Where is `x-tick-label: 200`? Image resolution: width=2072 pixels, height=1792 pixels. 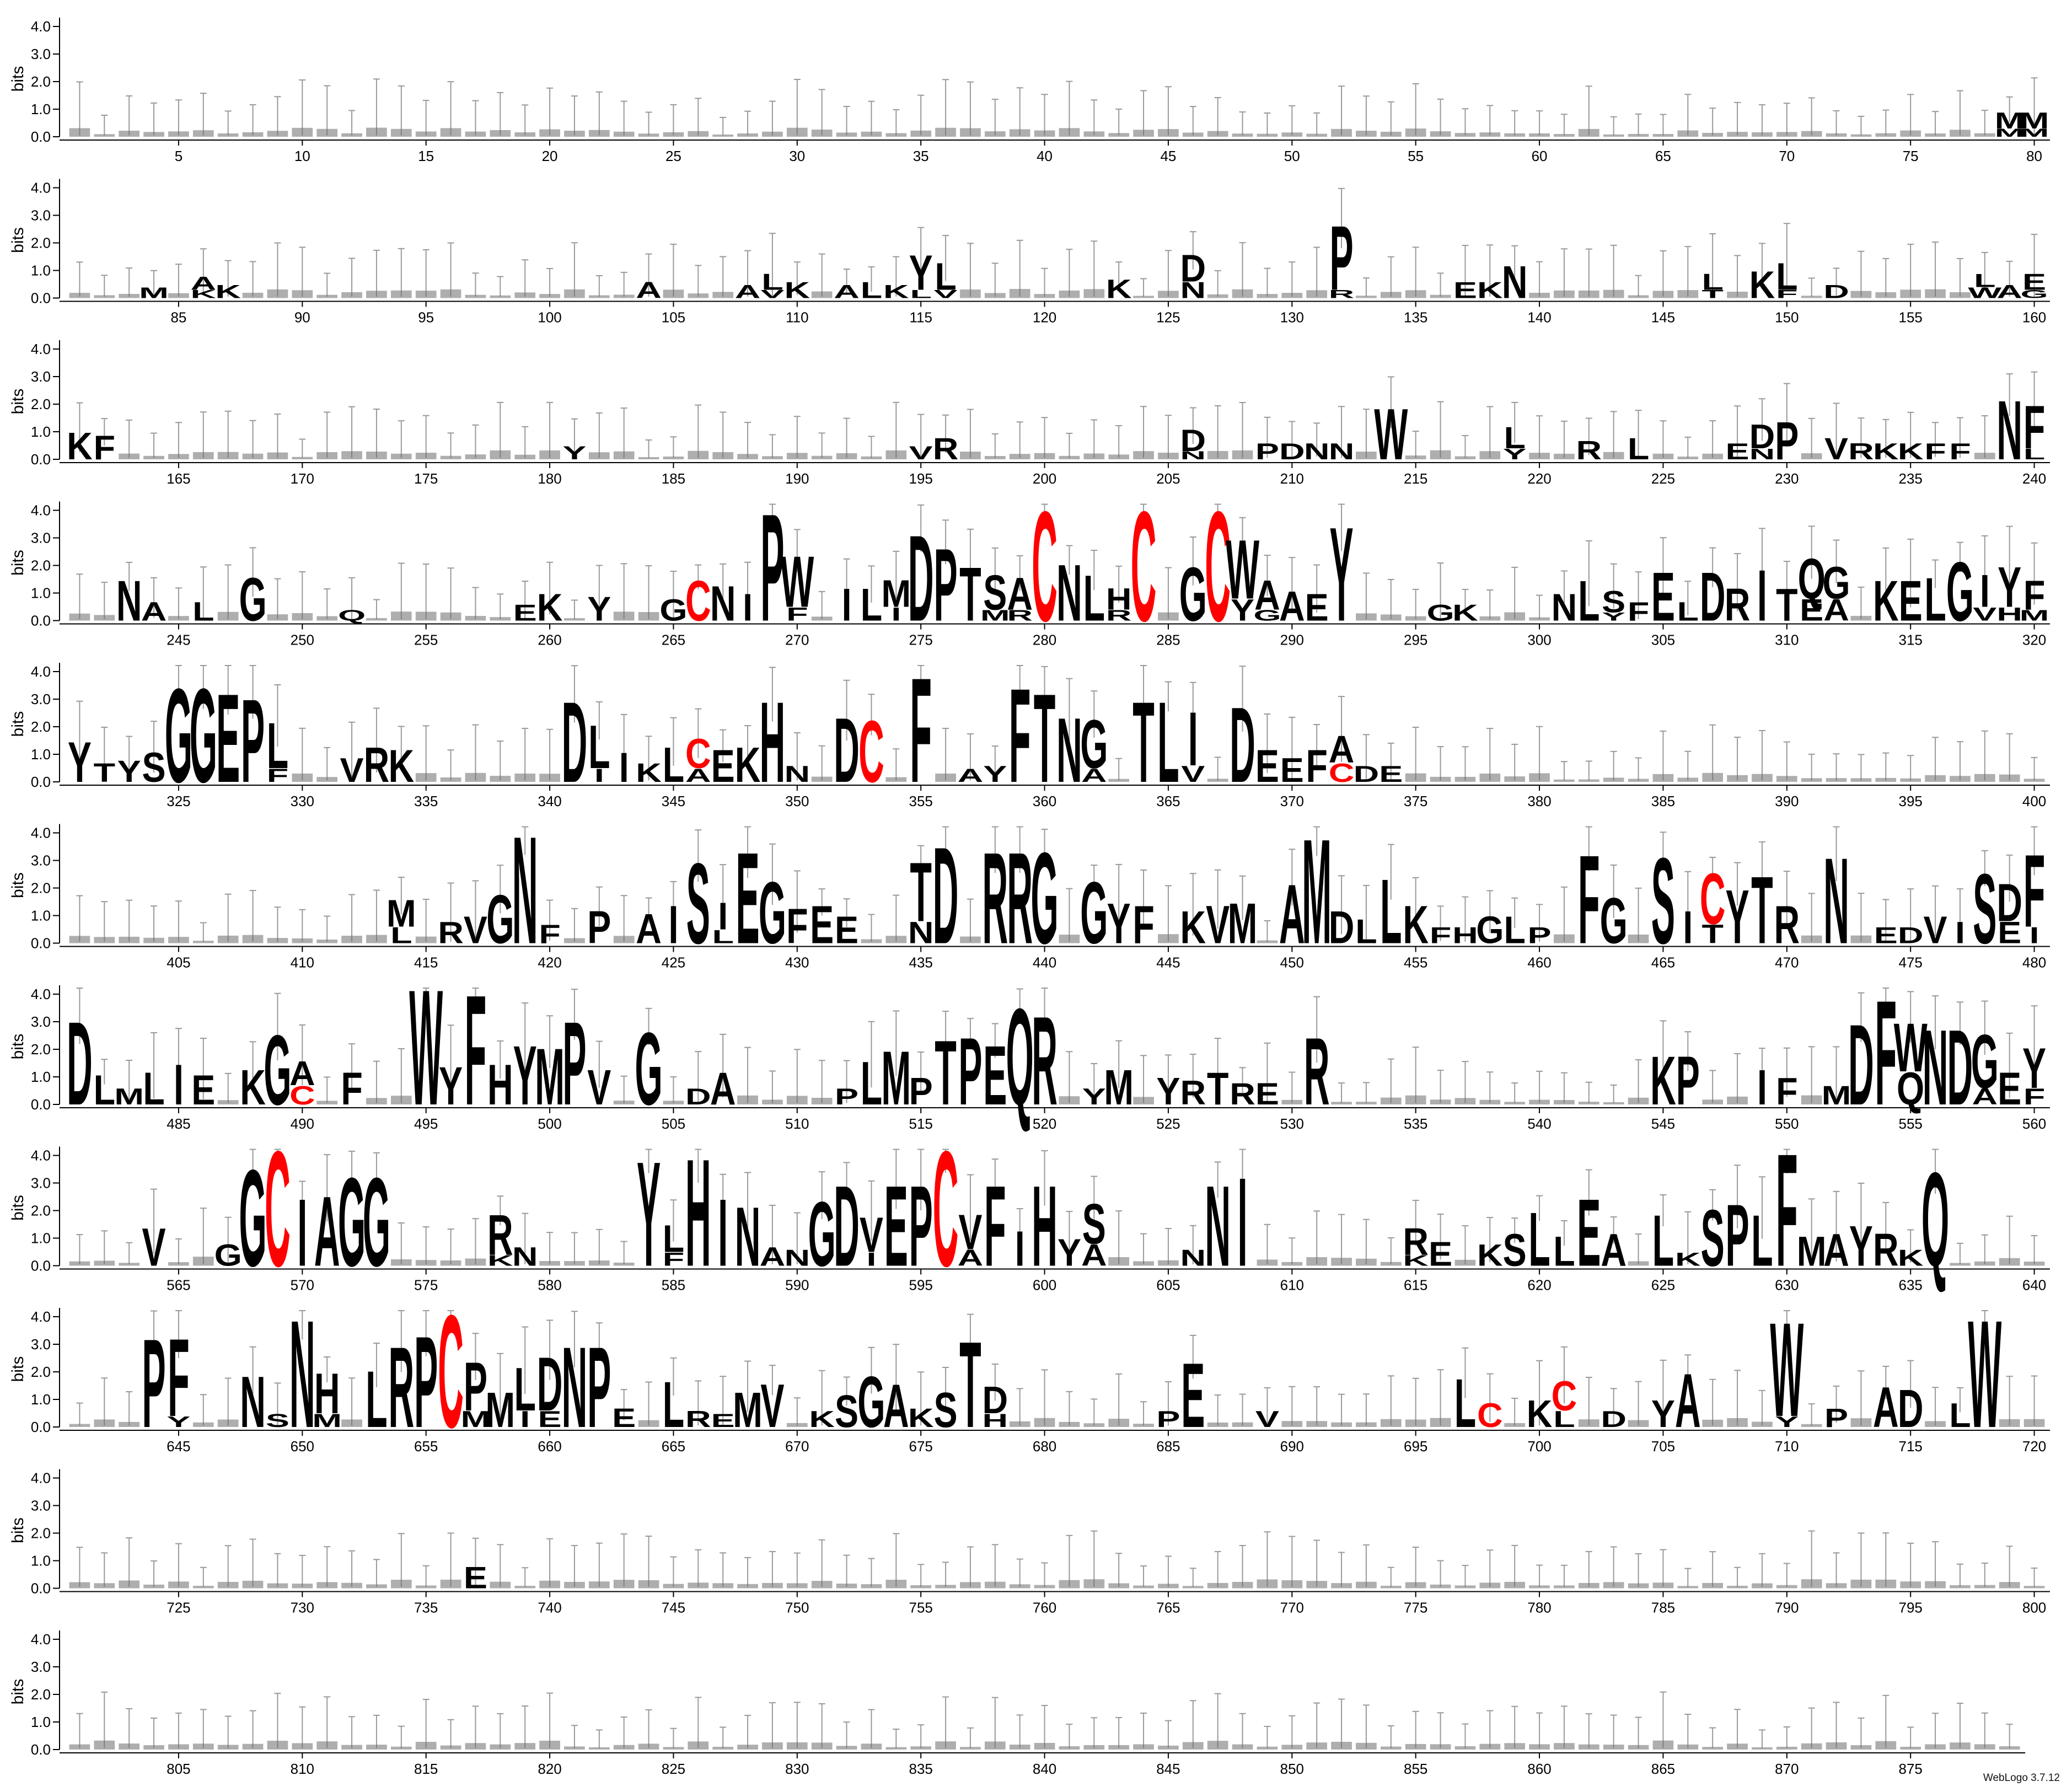 x-tick-label: 200 is located at coordinates (1044, 478).